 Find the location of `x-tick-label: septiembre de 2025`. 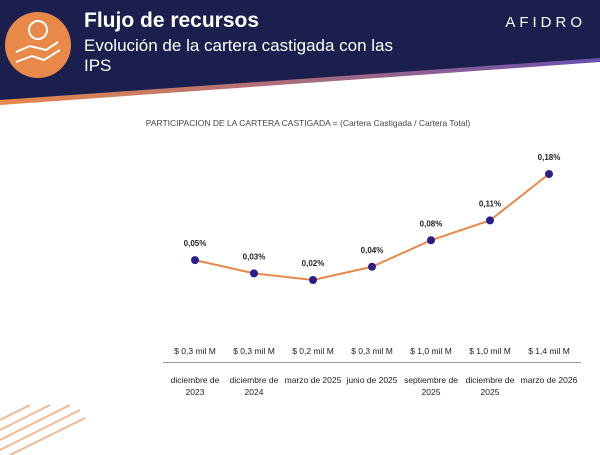

x-tick-label: septiembre de 2025 is located at coordinates (431, 386).